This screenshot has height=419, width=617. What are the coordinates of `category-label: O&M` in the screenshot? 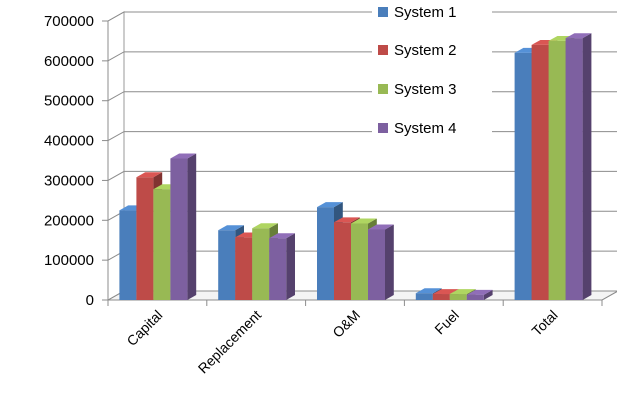 It's located at (346, 324).